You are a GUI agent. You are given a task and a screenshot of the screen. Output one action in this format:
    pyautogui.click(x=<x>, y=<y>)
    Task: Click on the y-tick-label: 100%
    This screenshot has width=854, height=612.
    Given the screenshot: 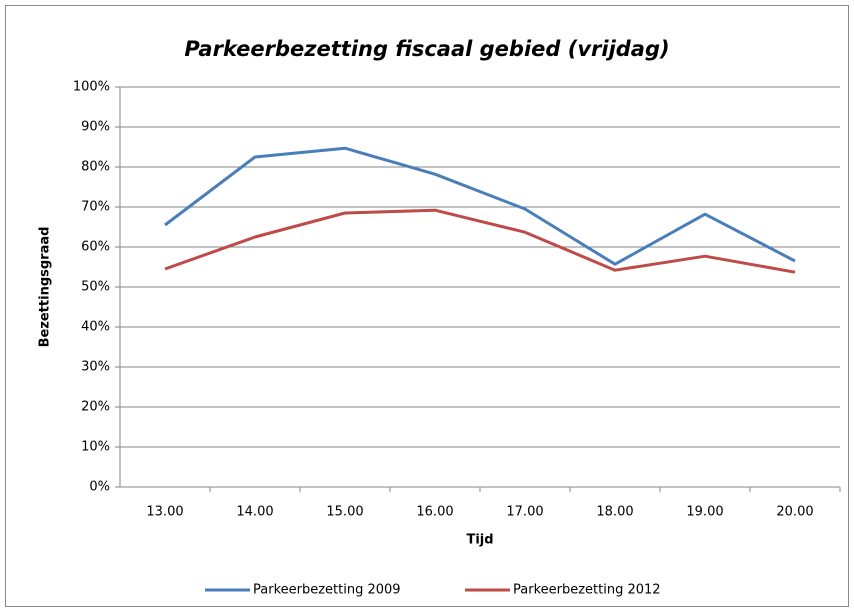 What is the action you would take?
    pyautogui.click(x=91, y=87)
    